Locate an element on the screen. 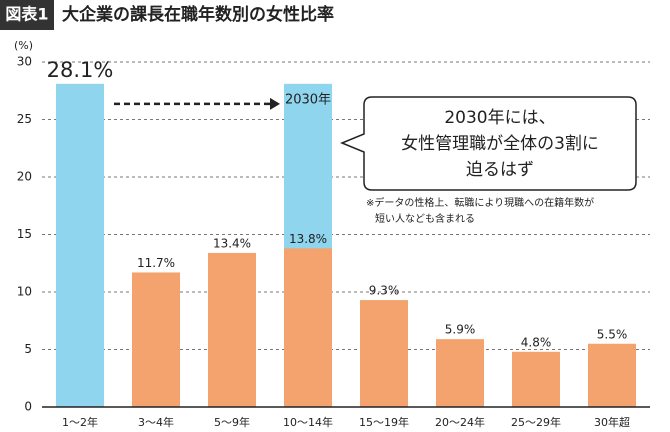 The height and width of the screenshot is (432, 670). value-label: 13.4% is located at coordinates (232, 243).